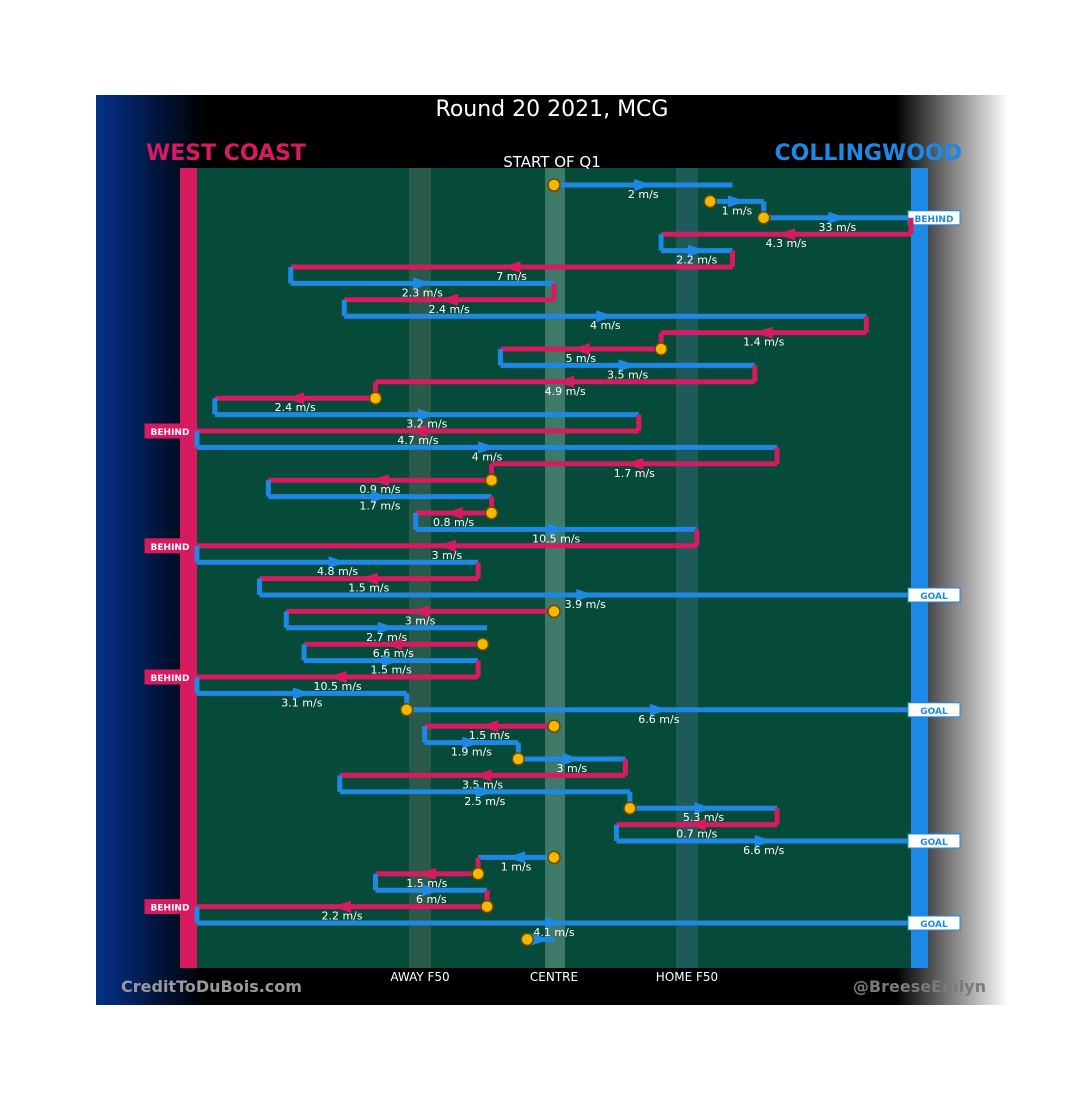 This screenshot has height=1115, width=1080. What do you see at coordinates (211, 986) in the screenshot?
I see `credit-left: CreditToDuBois.com` at bounding box center [211, 986].